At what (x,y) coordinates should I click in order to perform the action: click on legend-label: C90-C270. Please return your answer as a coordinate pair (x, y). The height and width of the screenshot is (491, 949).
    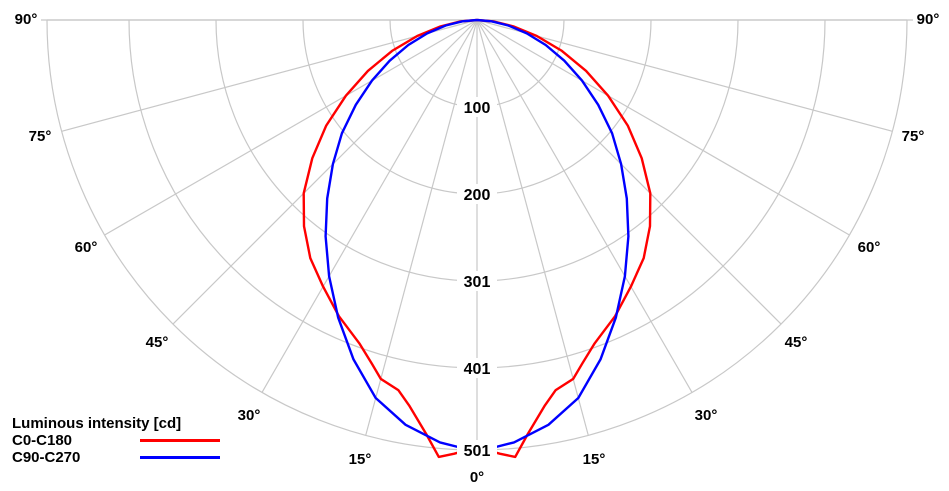
    Looking at the image, I should click on (46, 457).